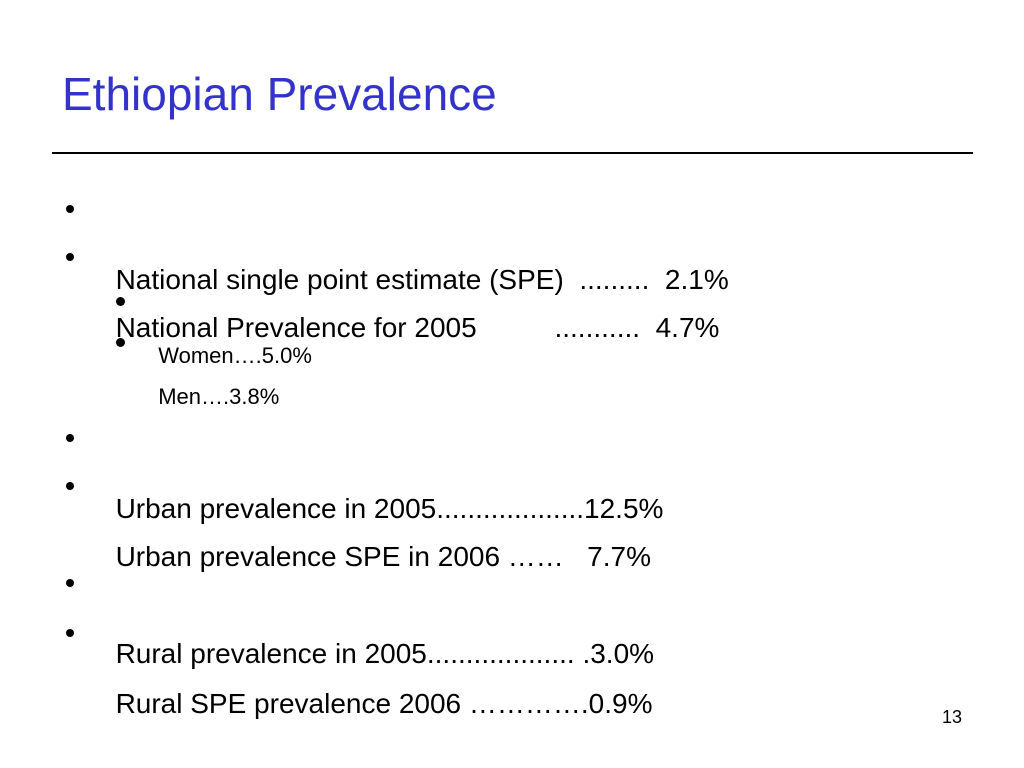 The image size is (1024, 768). I want to click on sub-bullet-men: Men….3.8%, so click(198, 369).